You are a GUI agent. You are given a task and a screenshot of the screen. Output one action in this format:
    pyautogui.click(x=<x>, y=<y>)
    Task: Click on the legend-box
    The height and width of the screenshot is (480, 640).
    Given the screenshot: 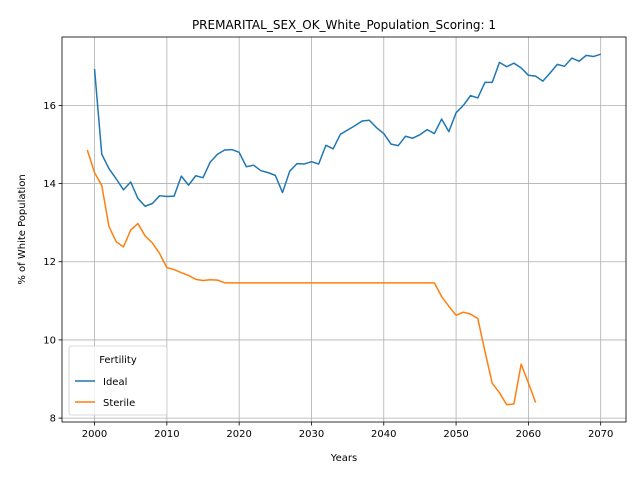 What is the action you would take?
    pyautogui.click(x=118, y=380)
    